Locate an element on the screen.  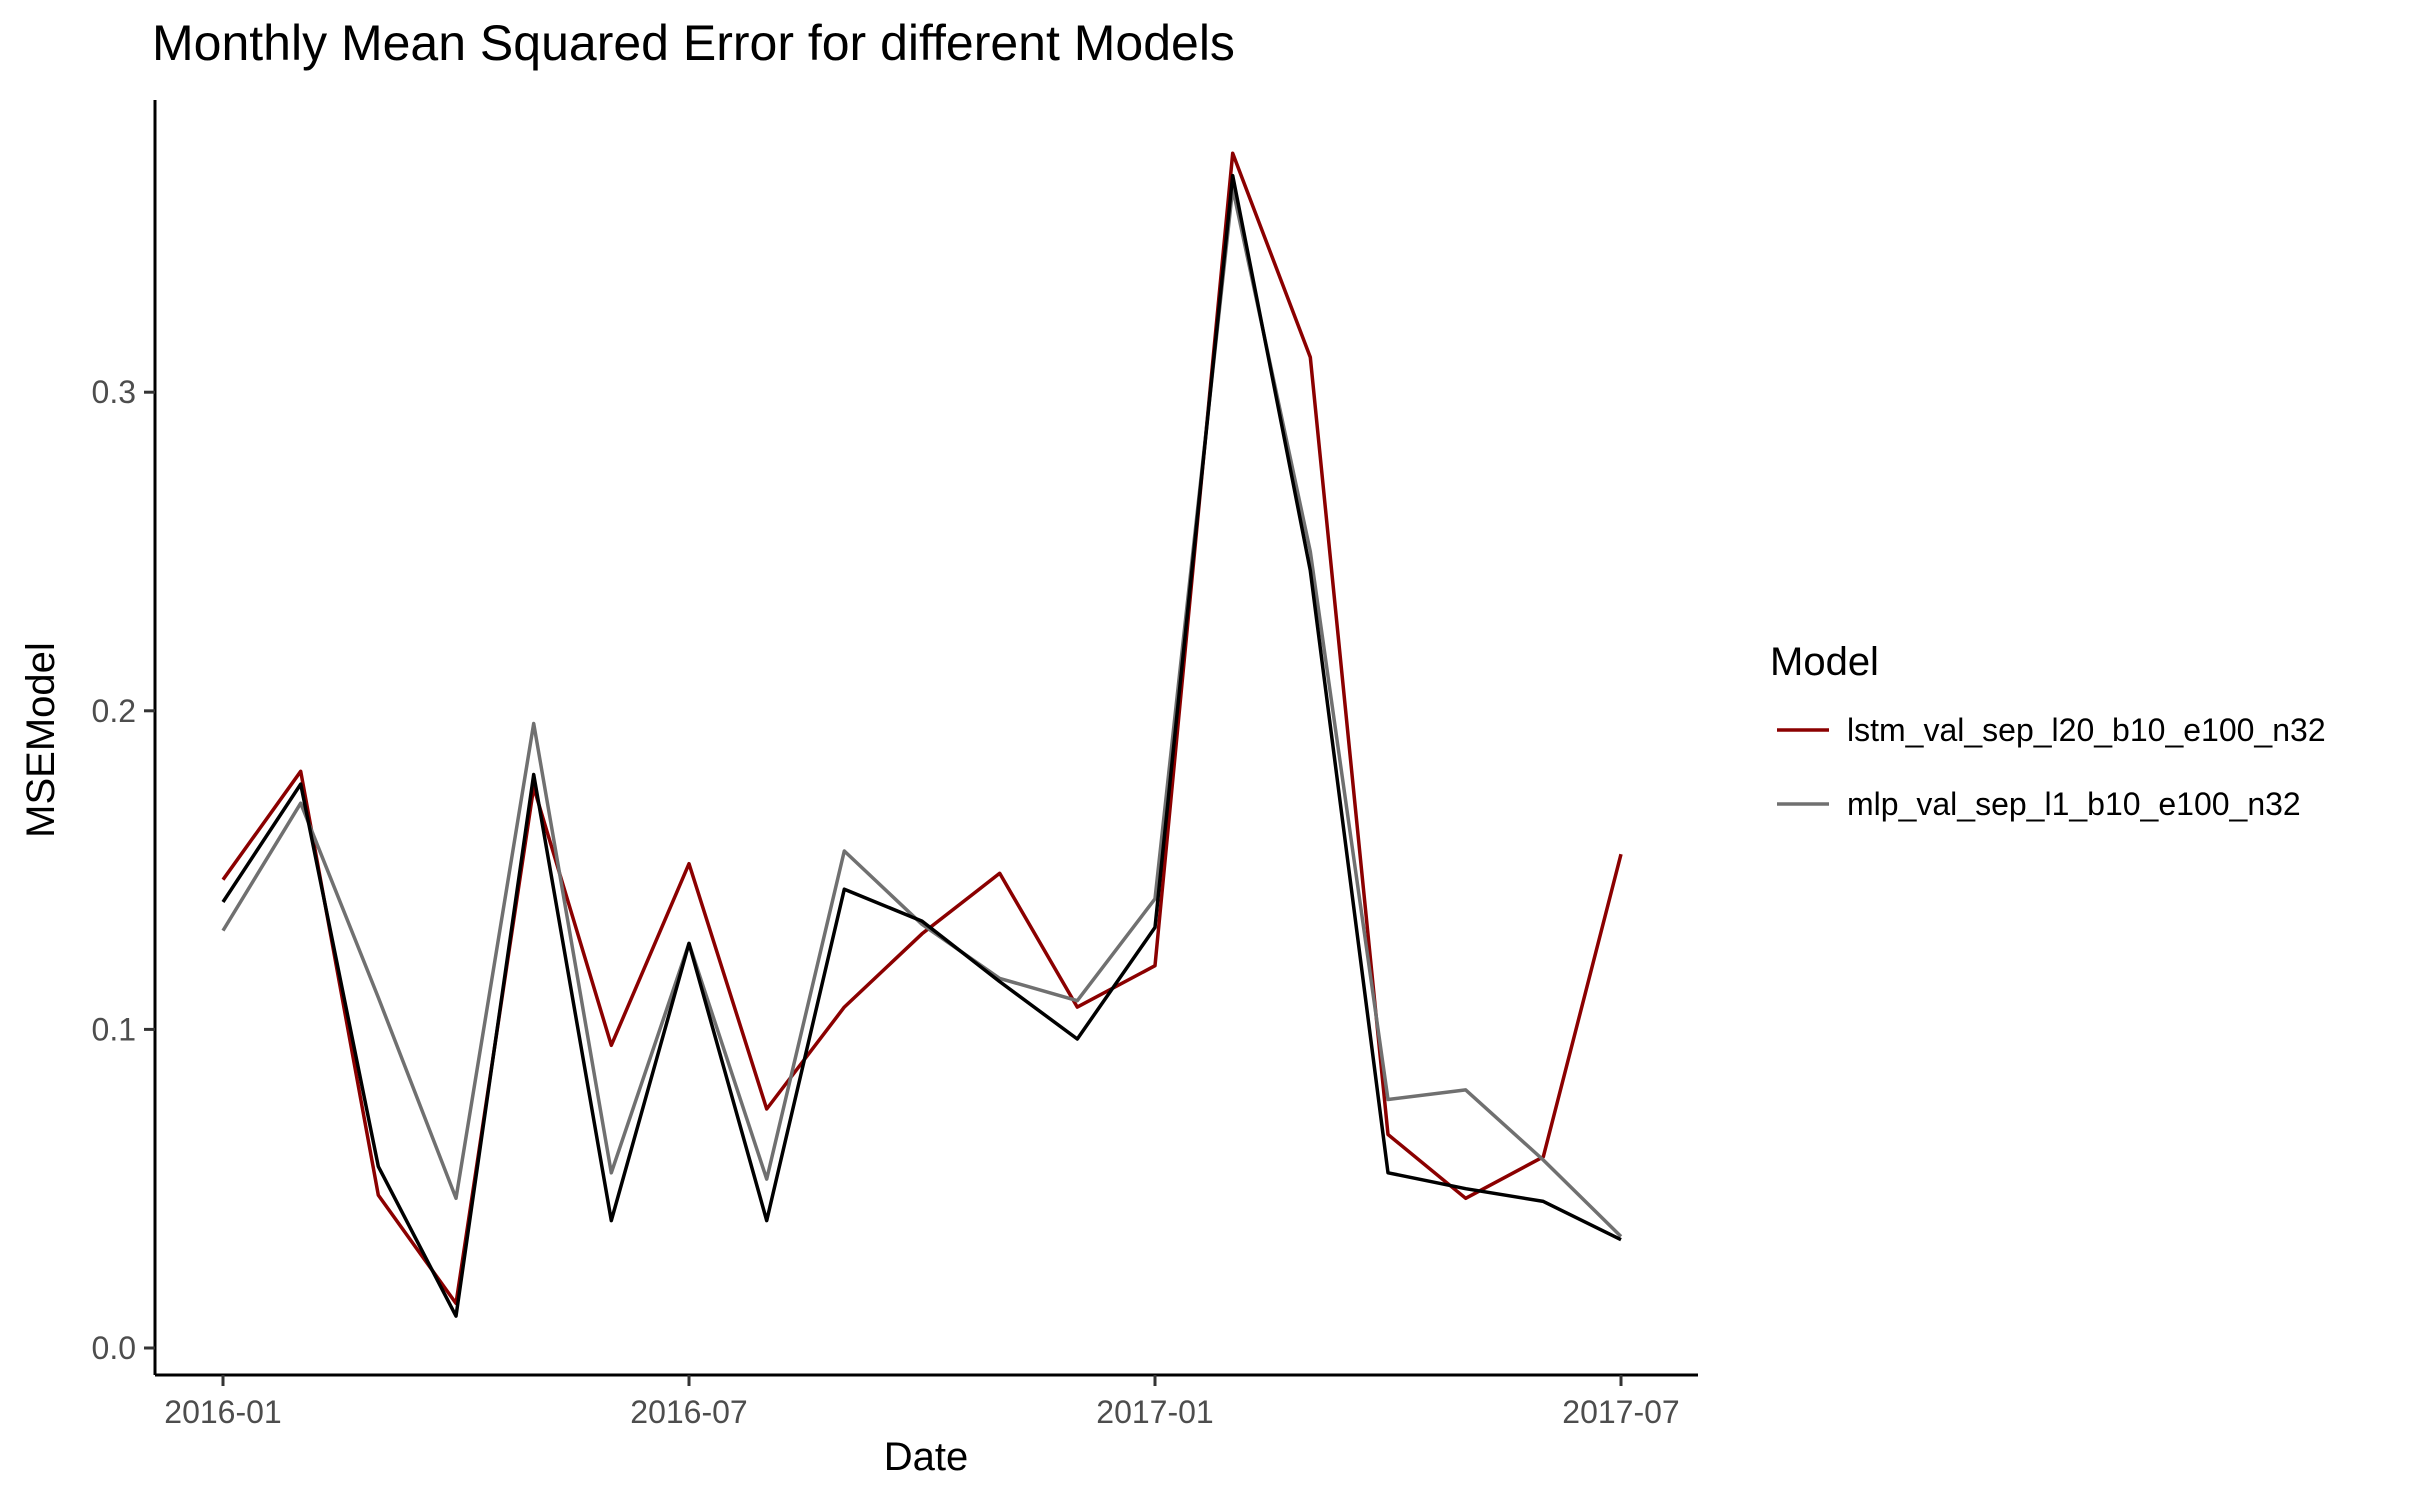
x-tick-label: 2017-01 is located at coordinates (1154, 1412).